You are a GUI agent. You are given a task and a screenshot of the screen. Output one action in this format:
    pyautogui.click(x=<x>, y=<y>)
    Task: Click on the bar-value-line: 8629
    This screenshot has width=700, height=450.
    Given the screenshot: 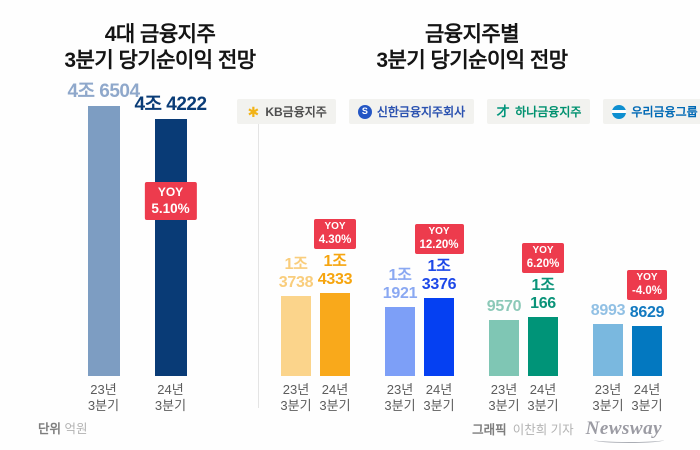 What is the action you would take?
    pyautogui.click(x=647, y=313)
    